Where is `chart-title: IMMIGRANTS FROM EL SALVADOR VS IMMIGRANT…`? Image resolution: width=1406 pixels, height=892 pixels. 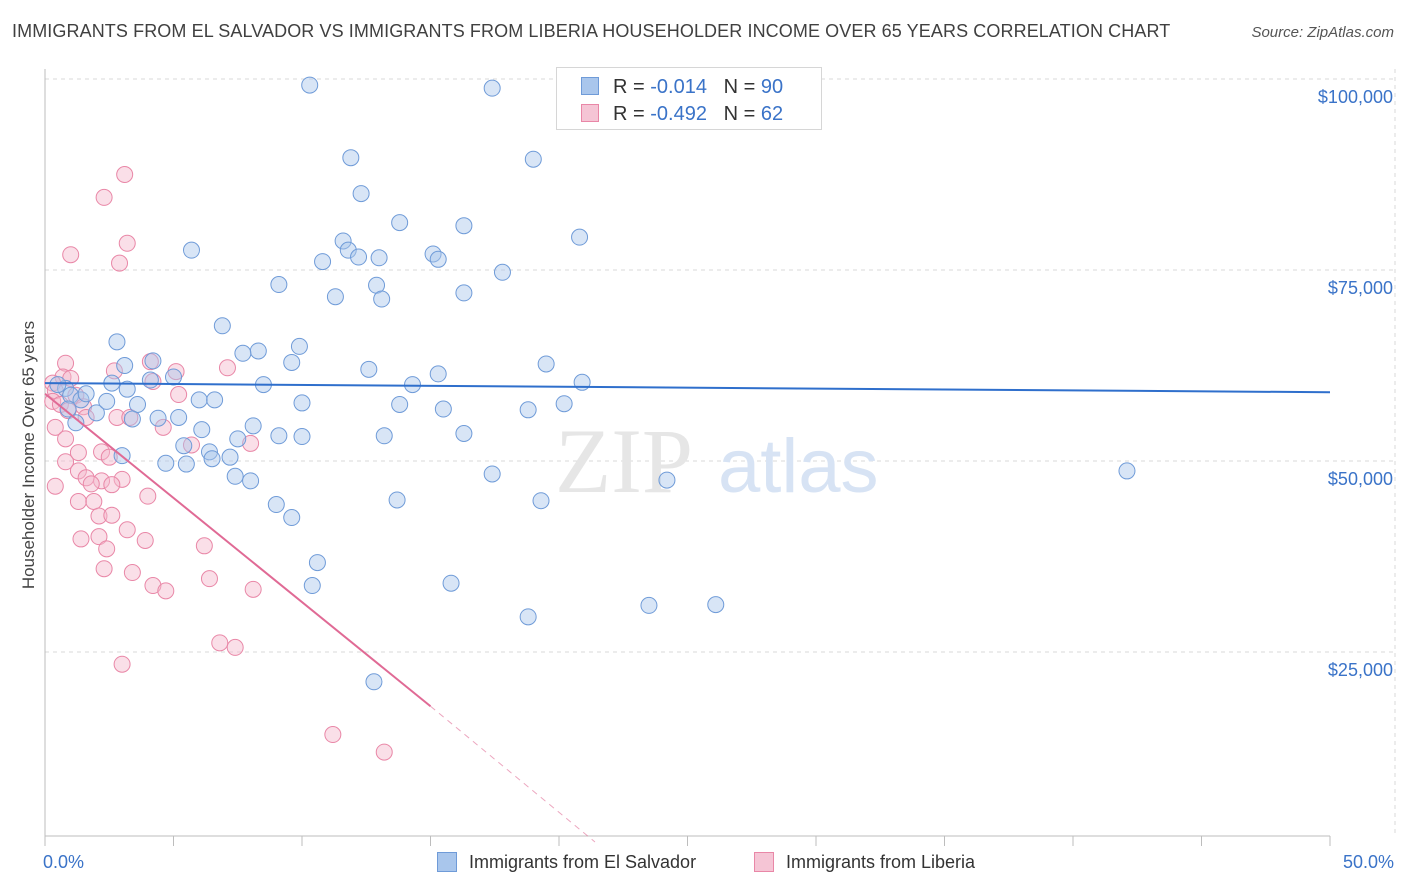
chart-title: IMMIGRANTS FROM EL SALVADOR VS IMMIGRANT… is located at coordinates (591, 31).